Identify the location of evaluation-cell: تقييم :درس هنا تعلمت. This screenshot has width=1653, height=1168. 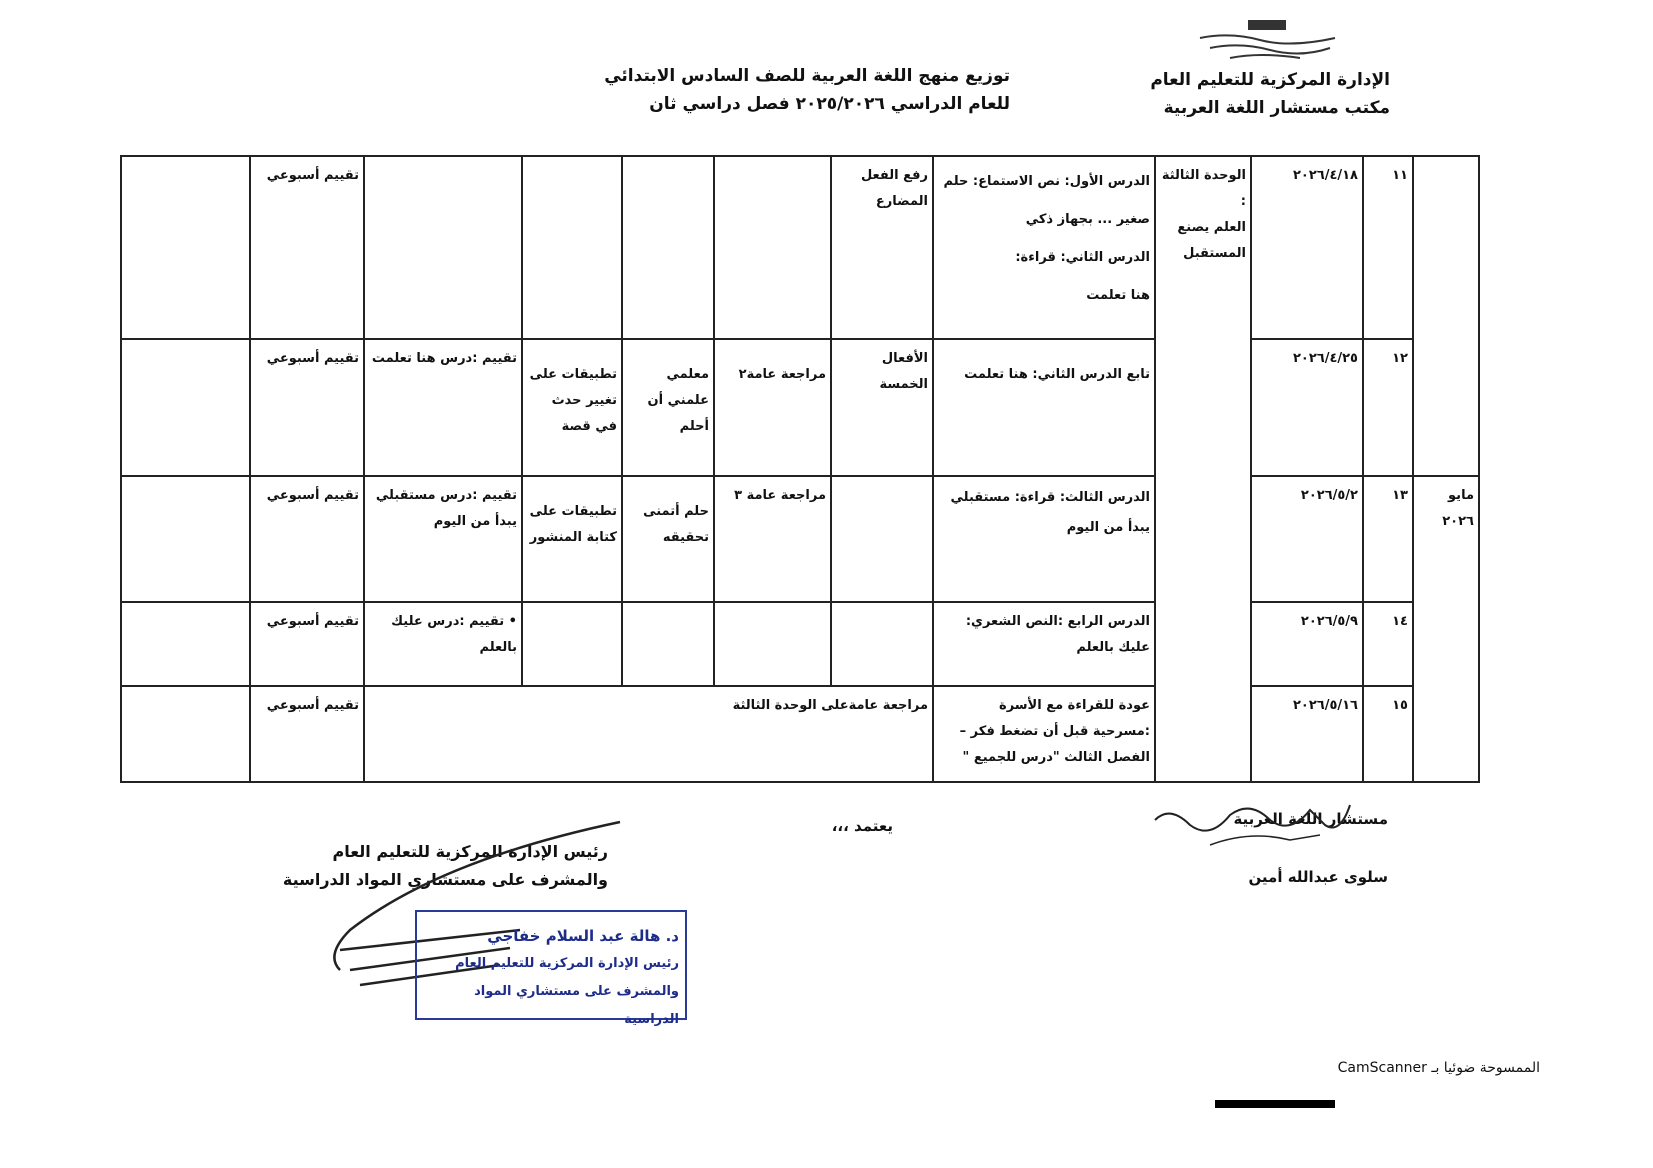
(443, 407).